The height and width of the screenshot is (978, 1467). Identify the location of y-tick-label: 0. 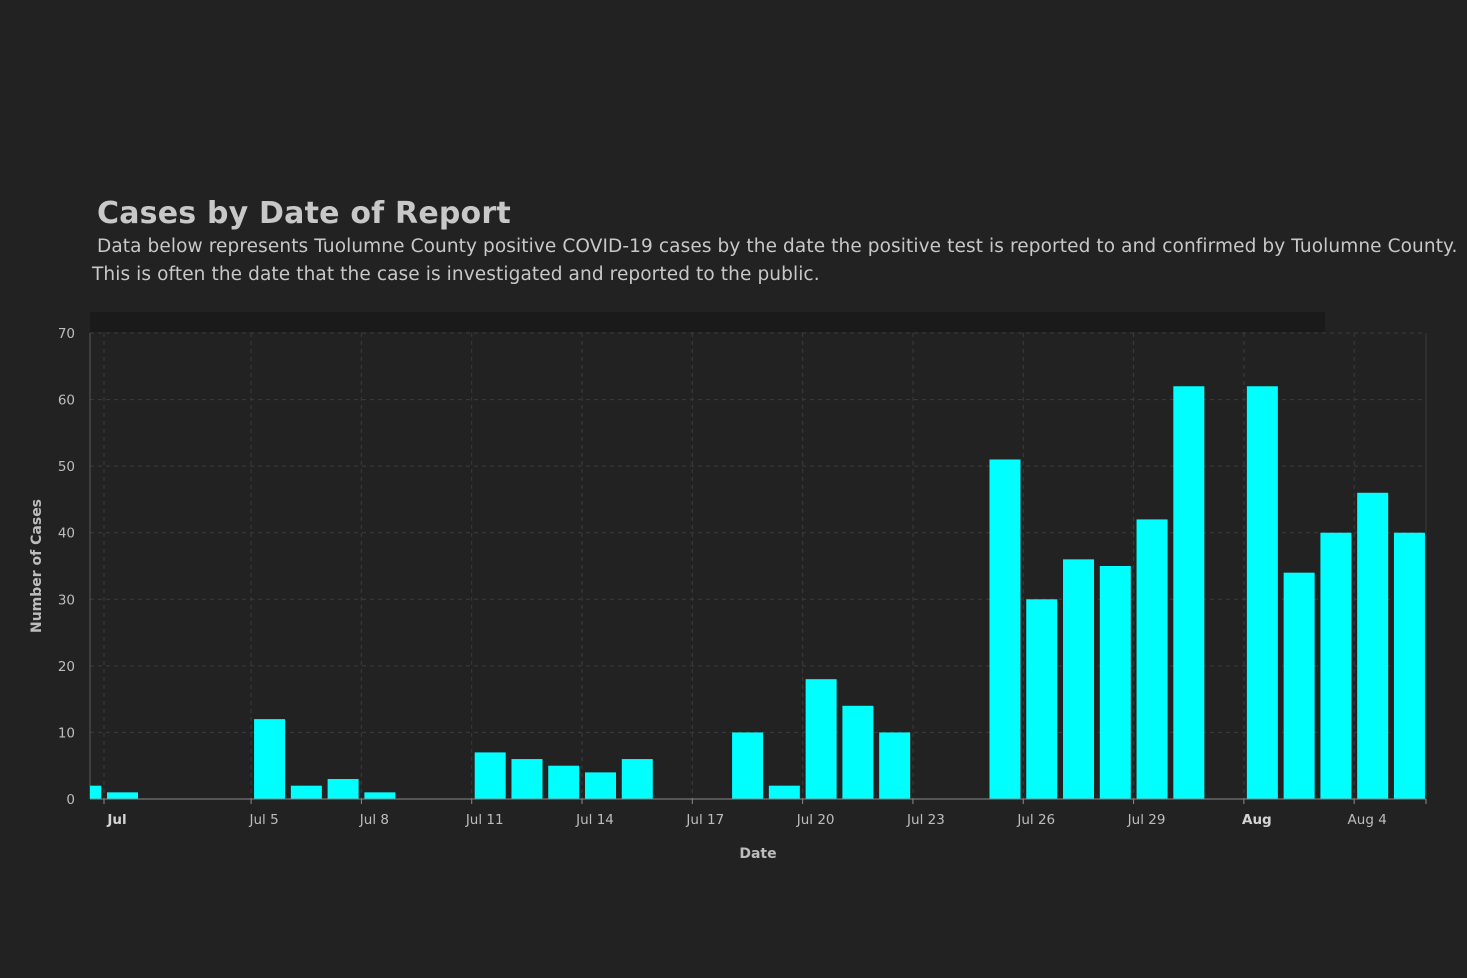
(70, 800).